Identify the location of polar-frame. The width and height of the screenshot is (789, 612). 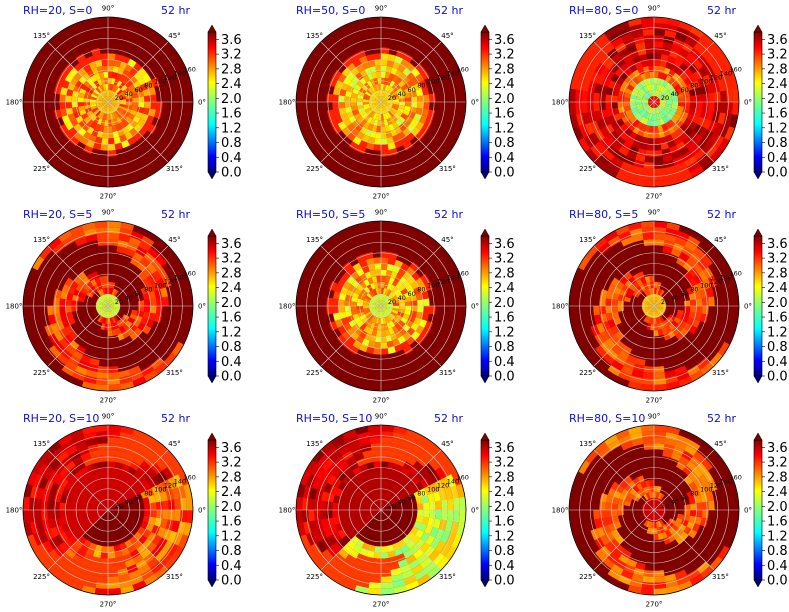
(108, 306).